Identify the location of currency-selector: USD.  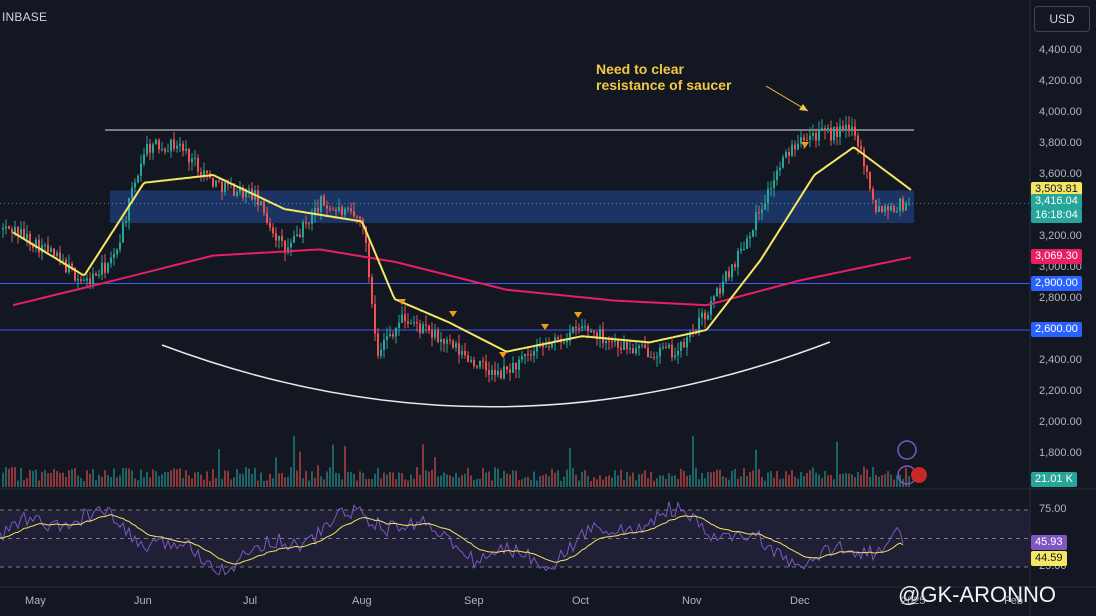
(1062, 19).